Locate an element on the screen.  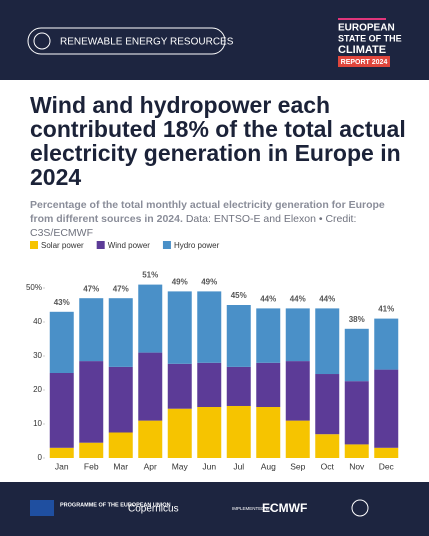
eu-flag is located at coordinates (42, 508).